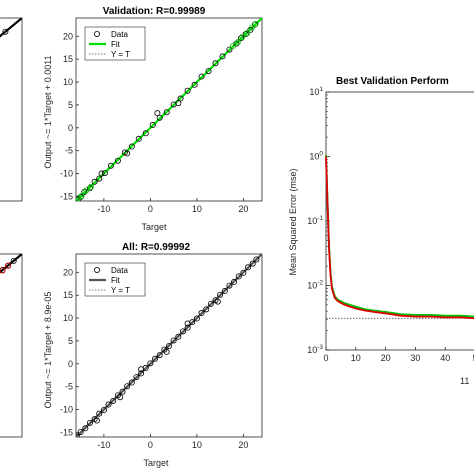 Image resolution: width=474 pixels, height=474 pixels. Describe the element at coordinates (316, 156) in the screenshot. I see `y-tick-label: 10⁰` at that location.